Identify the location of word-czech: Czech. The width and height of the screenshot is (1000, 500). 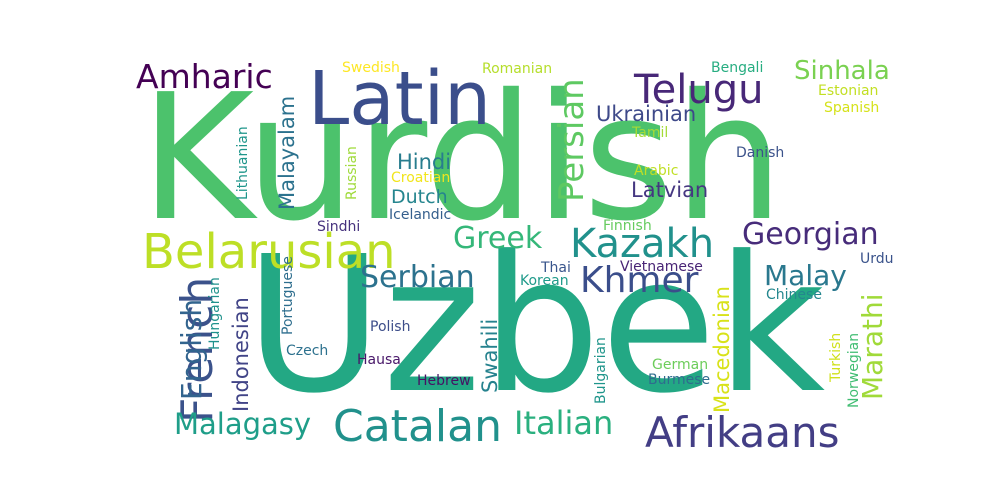
(307, 351).